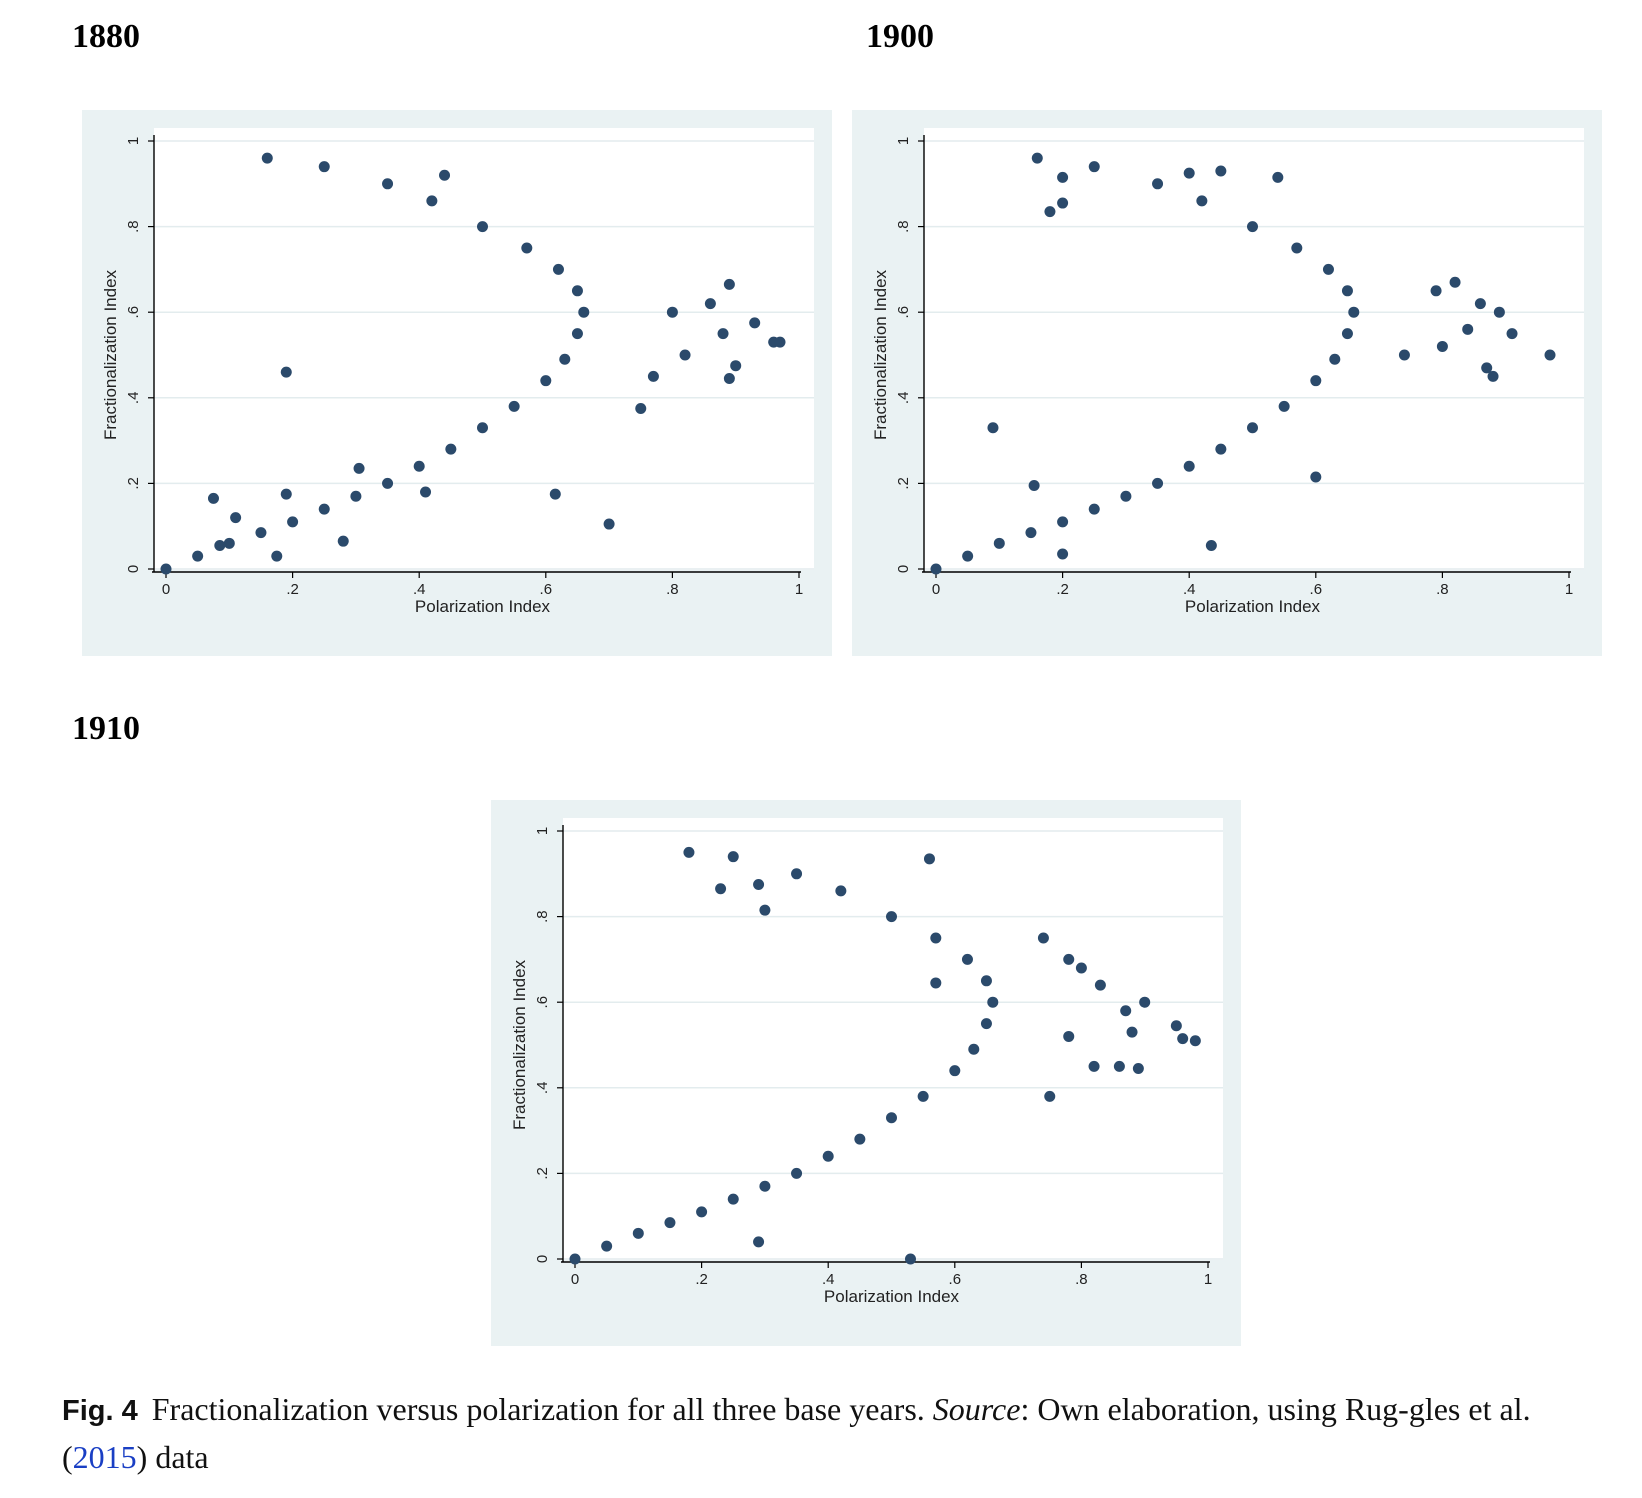  What do you see at coordinates (110, 354) in the screenshot?
I see `y-axis-title: Fractionalization Index` at bounding box center [110, 354].